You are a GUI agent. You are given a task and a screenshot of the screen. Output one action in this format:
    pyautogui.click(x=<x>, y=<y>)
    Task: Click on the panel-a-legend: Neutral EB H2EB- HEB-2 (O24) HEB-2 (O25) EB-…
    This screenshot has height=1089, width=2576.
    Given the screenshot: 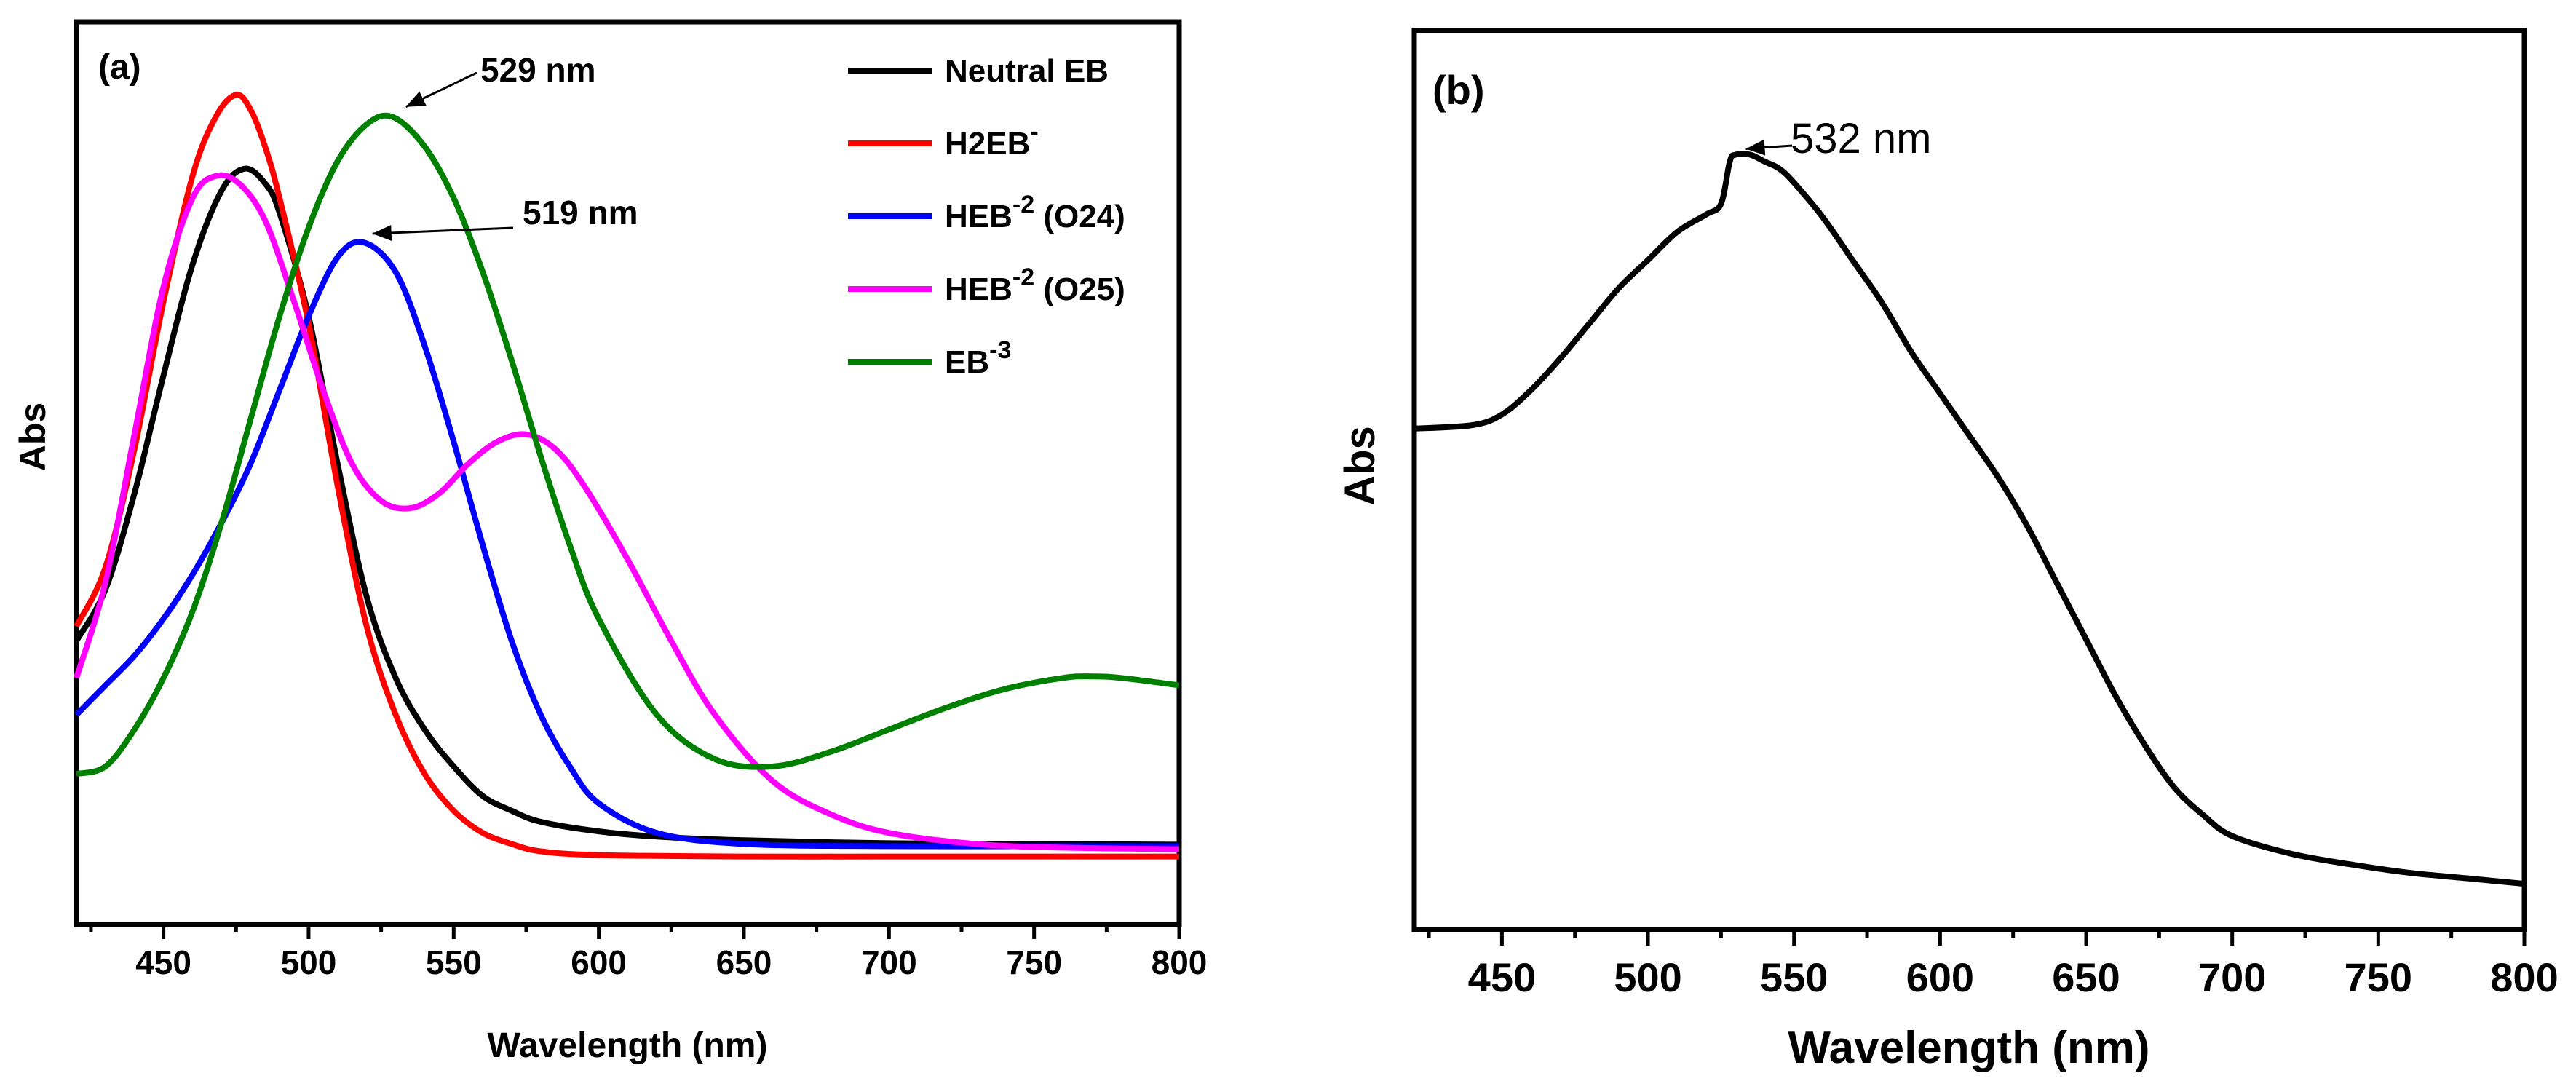 What is the action you would take?
    pyautogui.click(x=986, y=216)
    